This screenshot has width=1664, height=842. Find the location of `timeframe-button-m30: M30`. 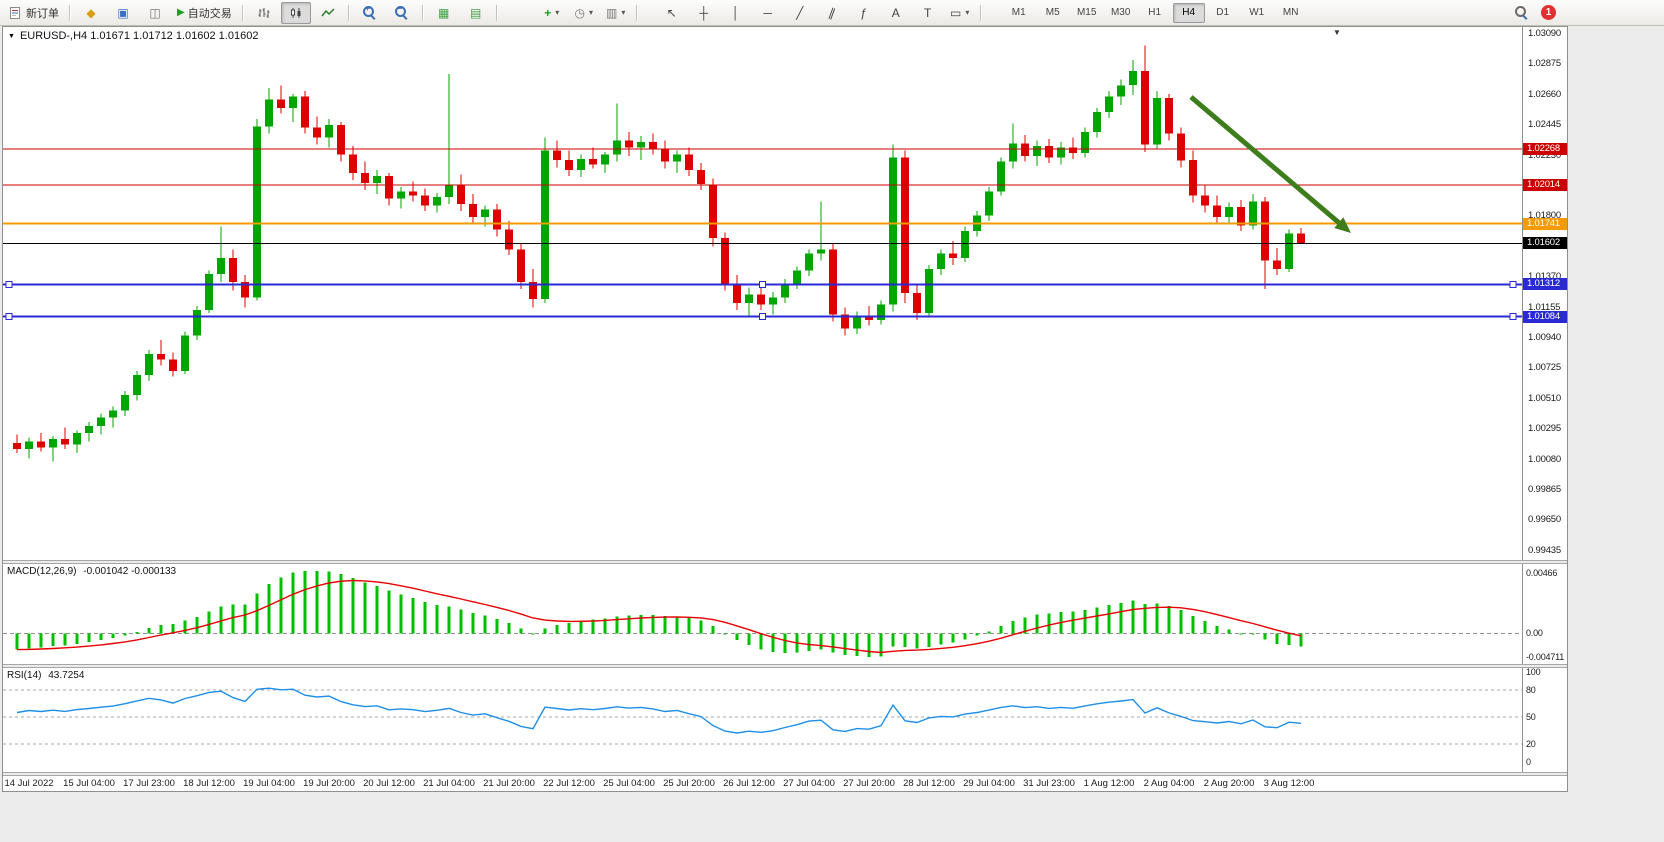

timeframe-button-m30: M30 is located at coordinates (1120, 12).